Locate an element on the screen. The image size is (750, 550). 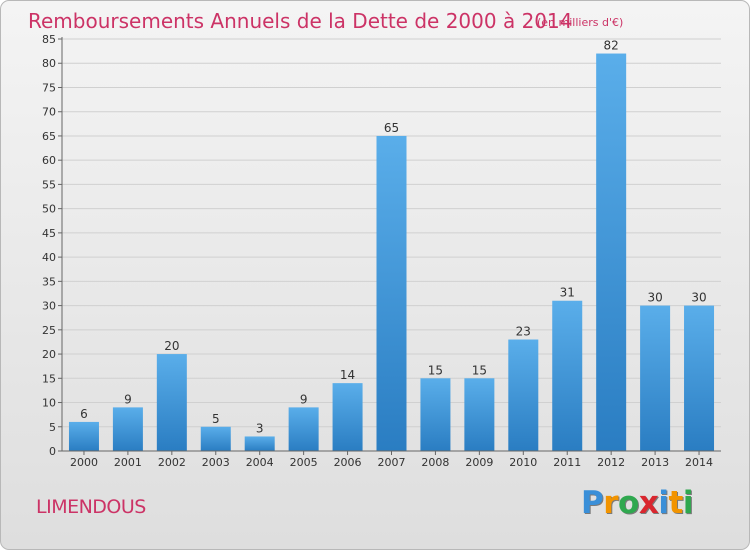
x-tick-label: 2010 is located at coordinates (523, 462).